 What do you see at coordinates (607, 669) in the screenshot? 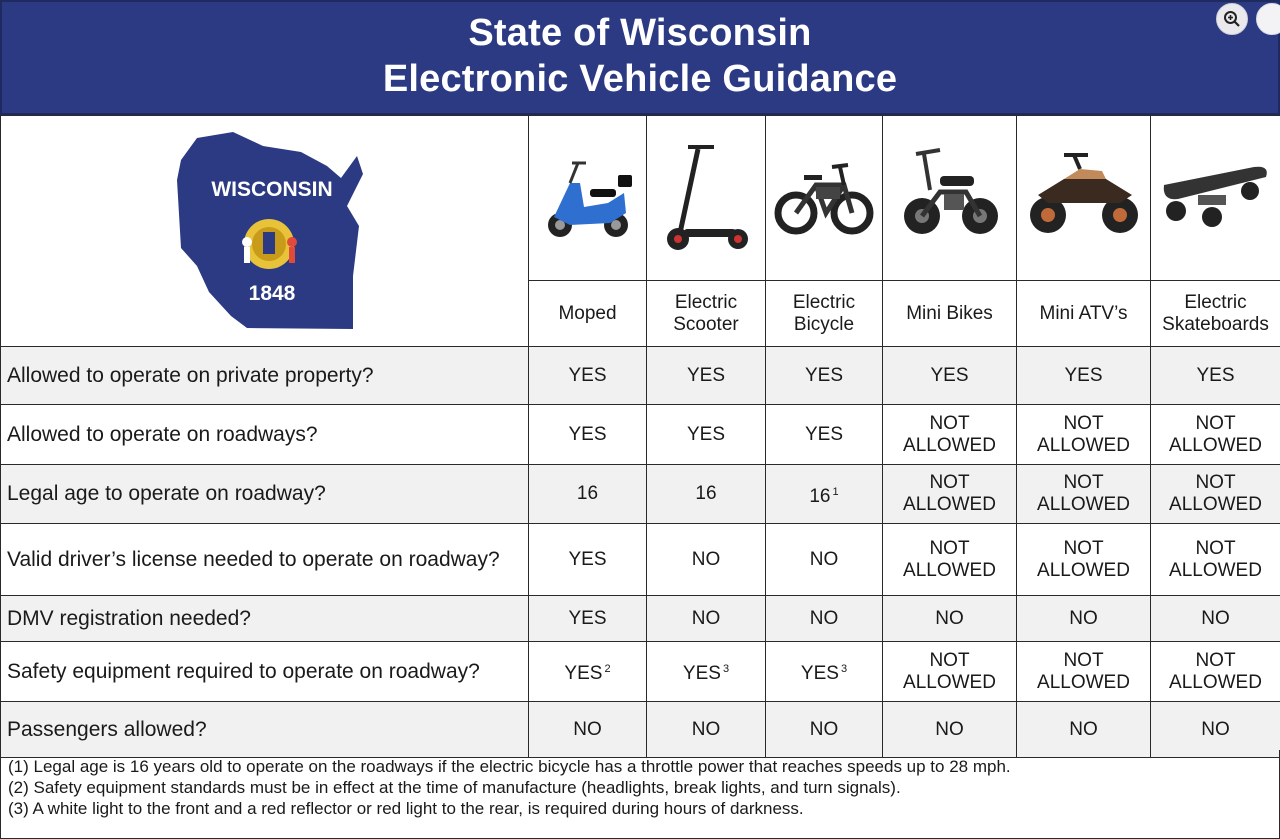
I see `footnote-marker: 2` at bounding box center [607, 669].